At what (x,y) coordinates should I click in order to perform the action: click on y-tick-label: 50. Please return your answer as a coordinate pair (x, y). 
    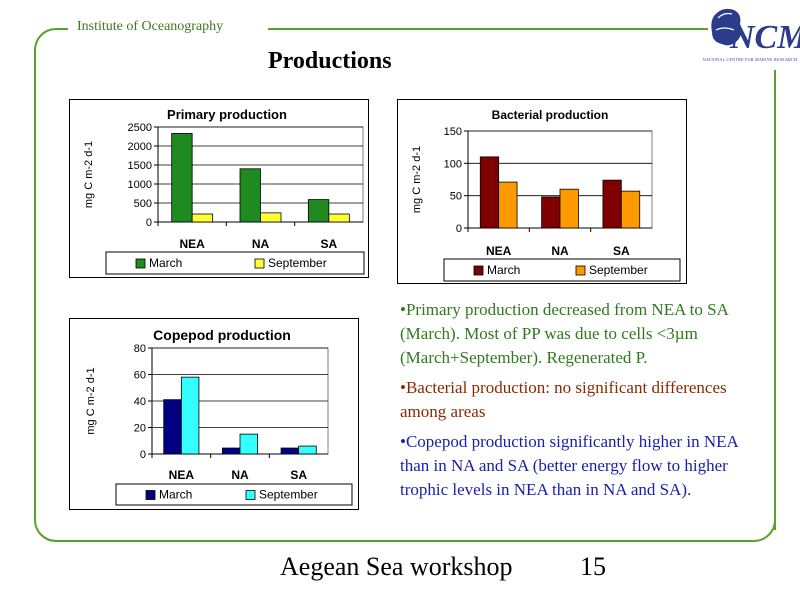
    Looking at the image, I should click on (456, 197).